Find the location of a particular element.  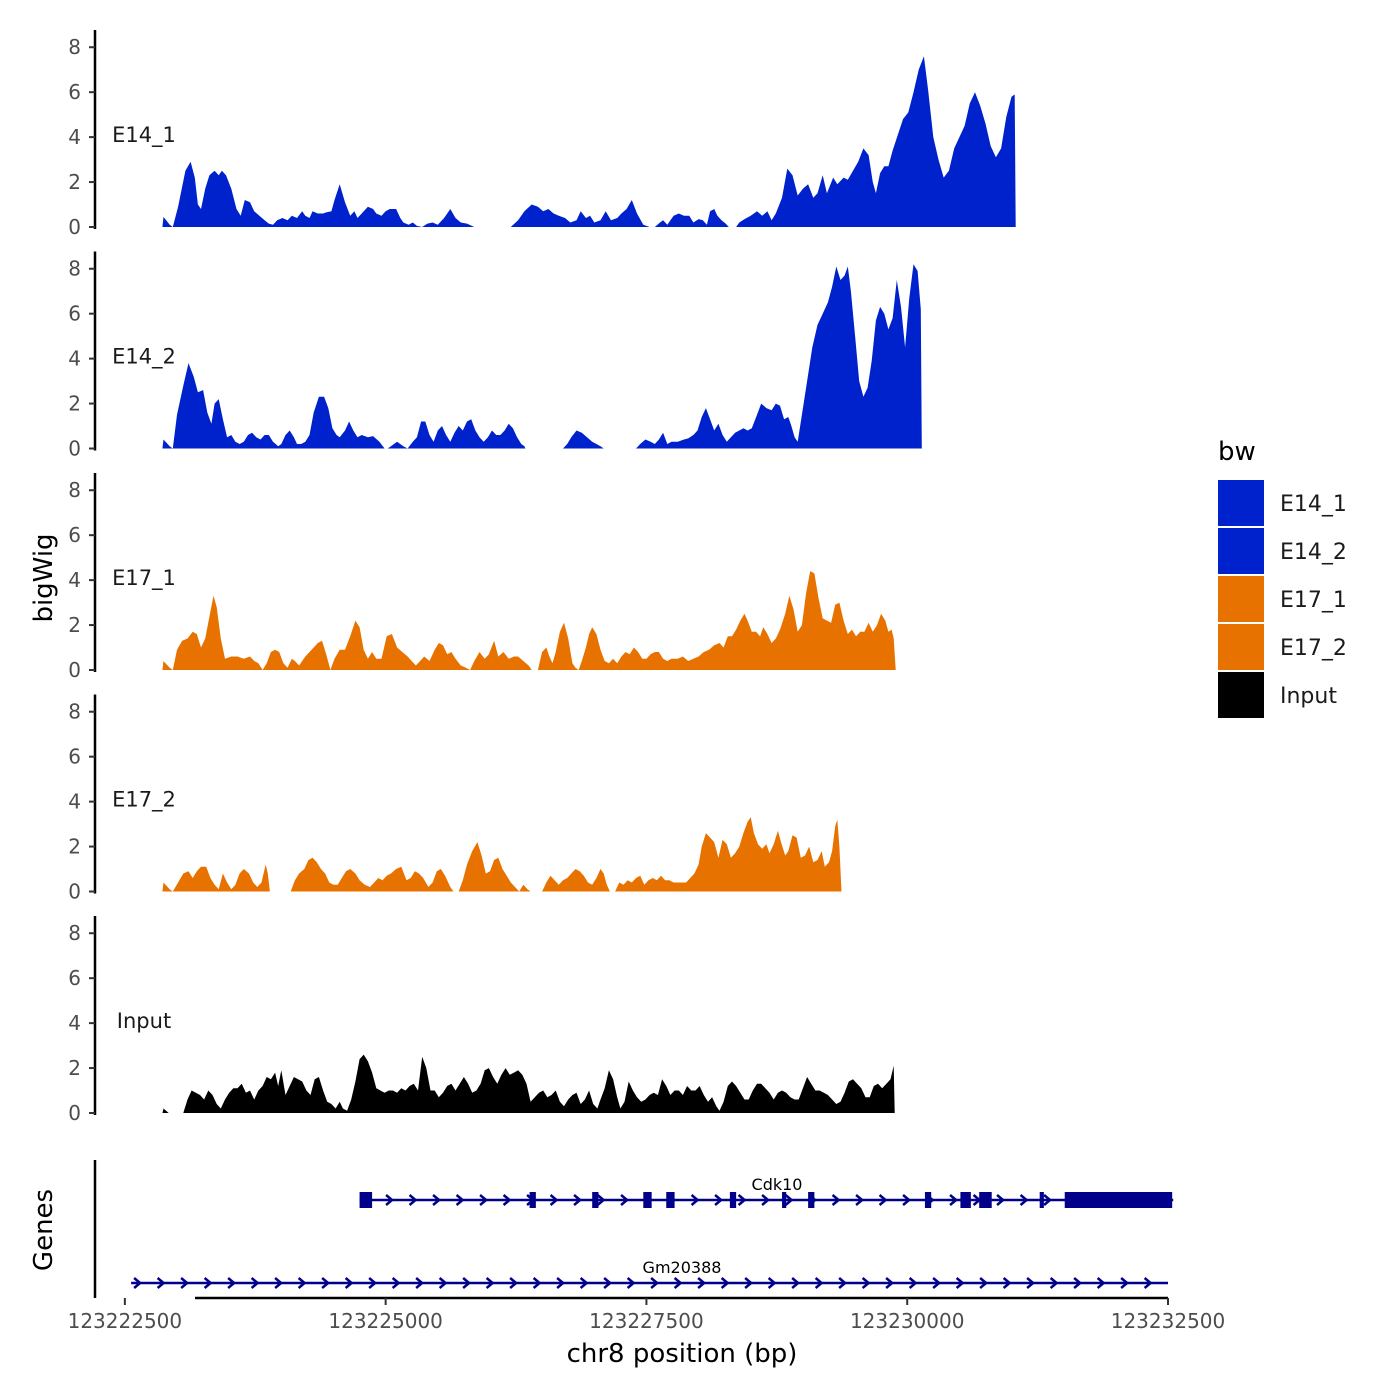

x-tick-label: 123232500 is located at coordinates (1168, 1321).